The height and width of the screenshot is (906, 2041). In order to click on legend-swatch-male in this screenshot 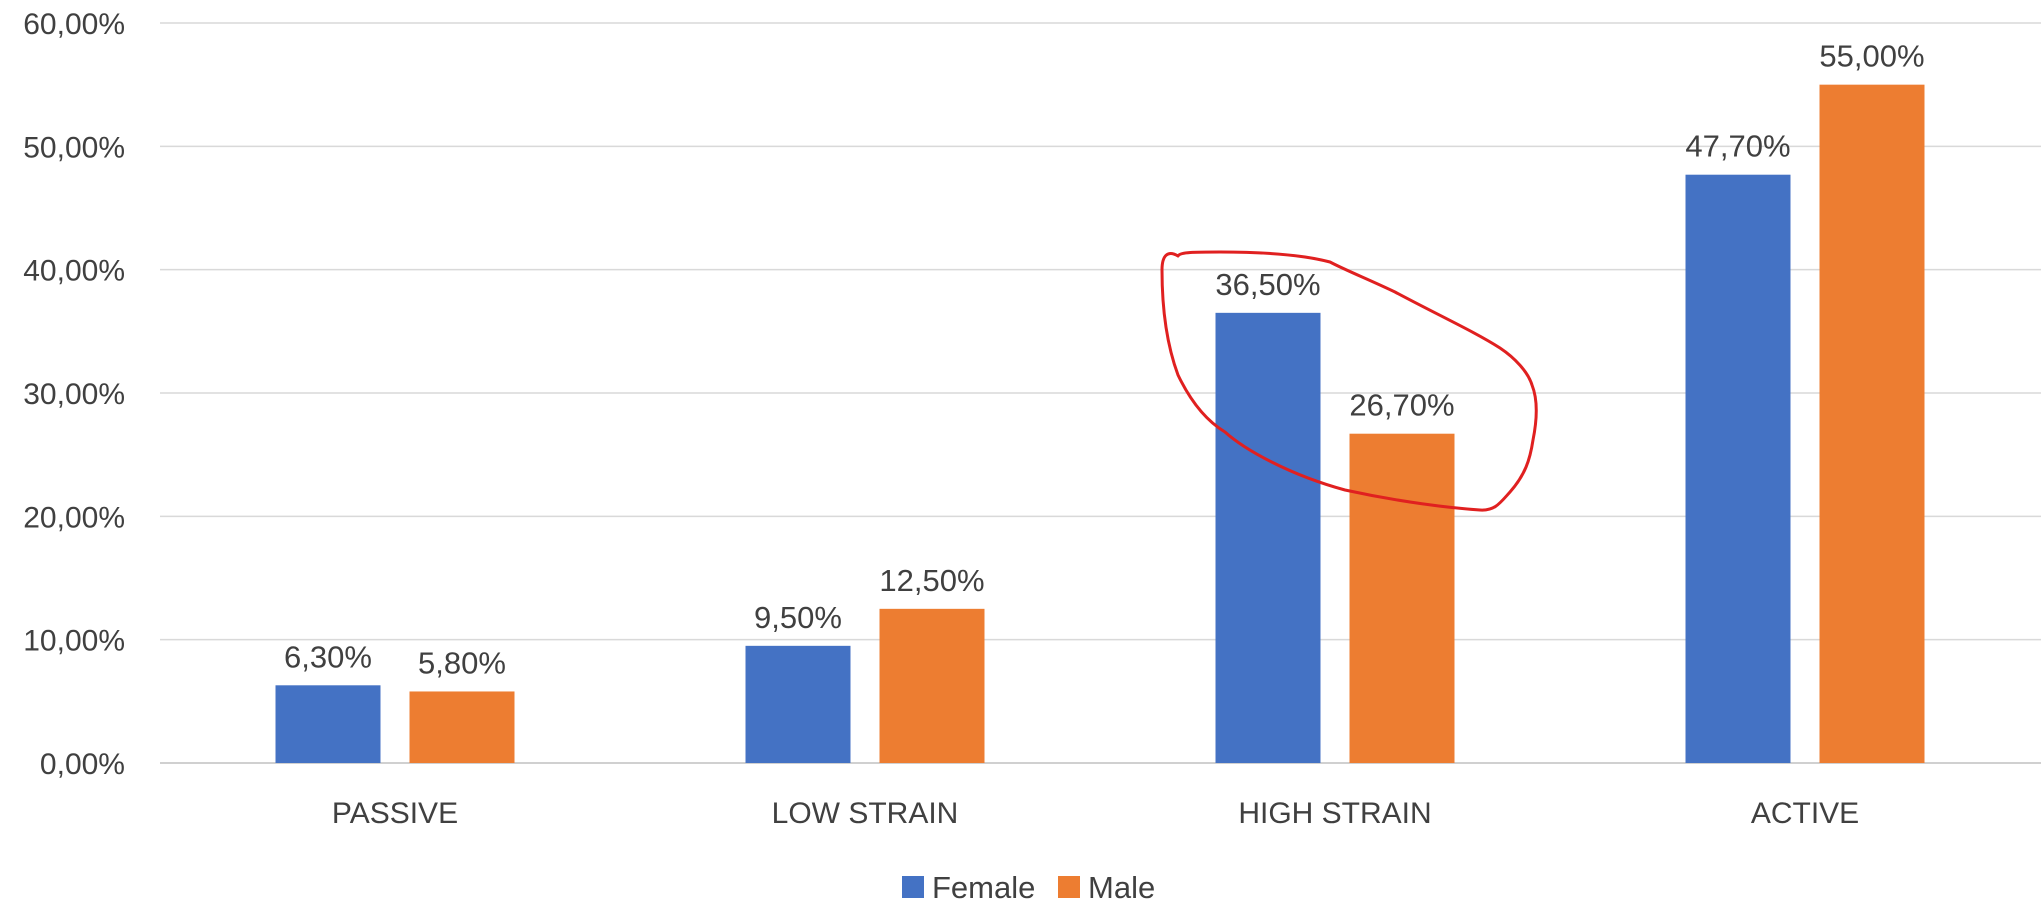, I will do `click(1069, 887)`.